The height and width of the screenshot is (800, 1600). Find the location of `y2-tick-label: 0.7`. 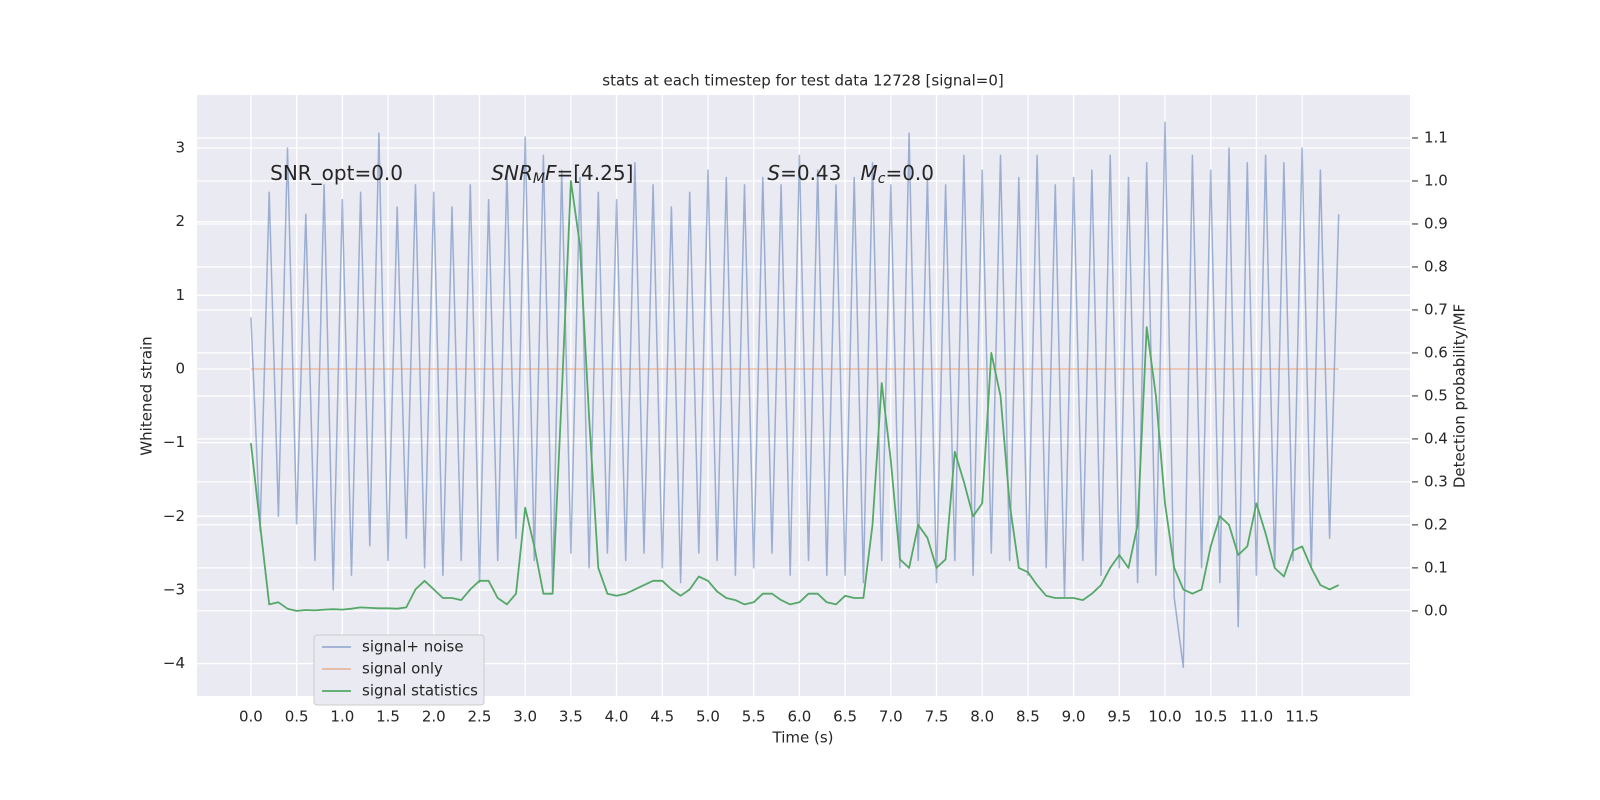

y2-tick-label: 0.7 is located at coordinates (1436, 309).